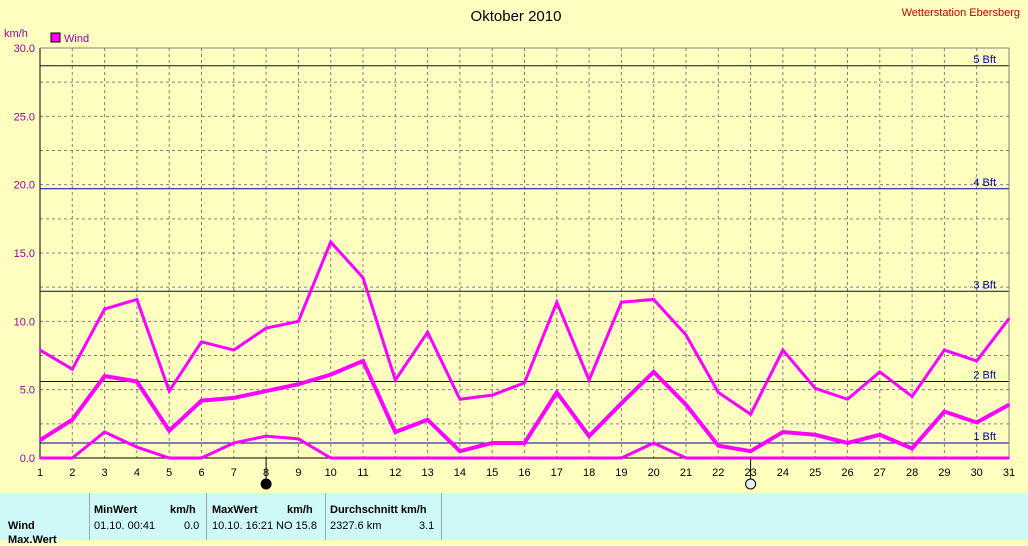  Describe the element at coordinates (847, 473) in the screenshot. I see `x-tick-label: 26` at that location.